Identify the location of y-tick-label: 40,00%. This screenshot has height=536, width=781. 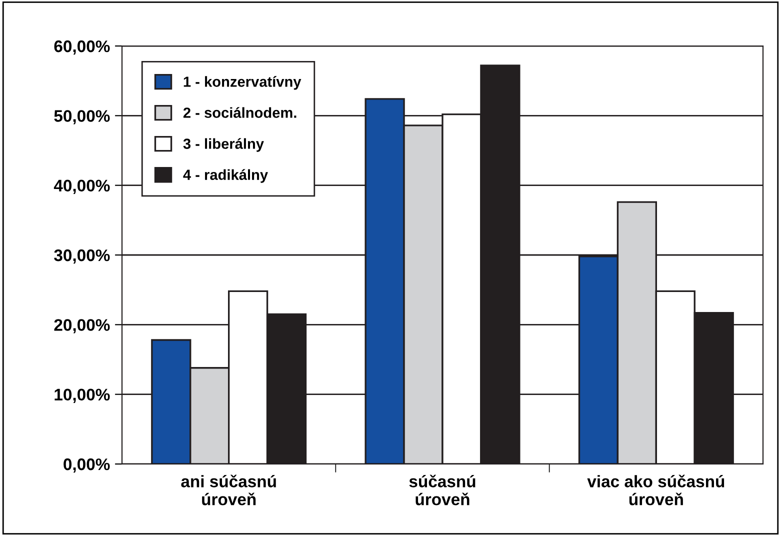
(82, 187).